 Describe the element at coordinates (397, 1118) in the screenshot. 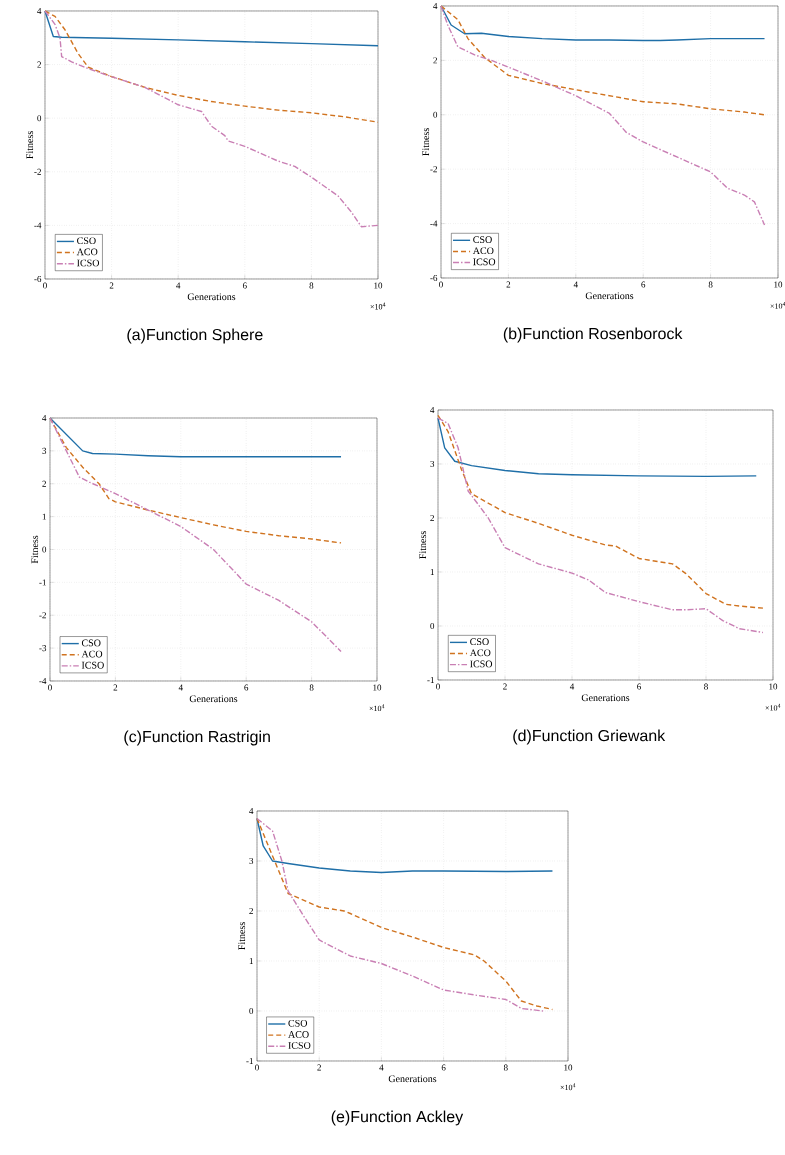

I see `text: (e)Function Ackley` at that location.